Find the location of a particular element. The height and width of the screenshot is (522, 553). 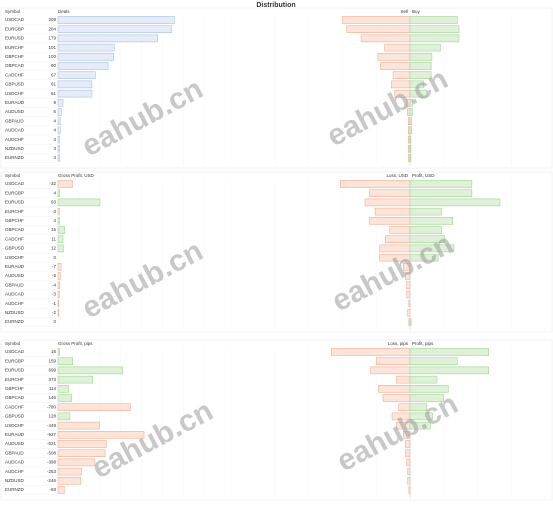

value: -2 is located at coordinates (54, 312).